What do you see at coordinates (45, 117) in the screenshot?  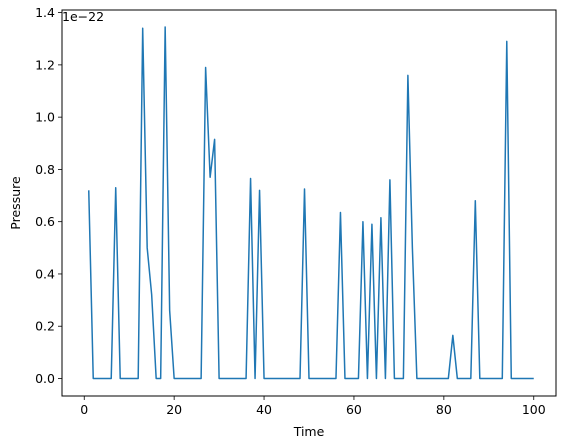 I see `y-tick-label: 1.0` at bounding box center [45, 117].